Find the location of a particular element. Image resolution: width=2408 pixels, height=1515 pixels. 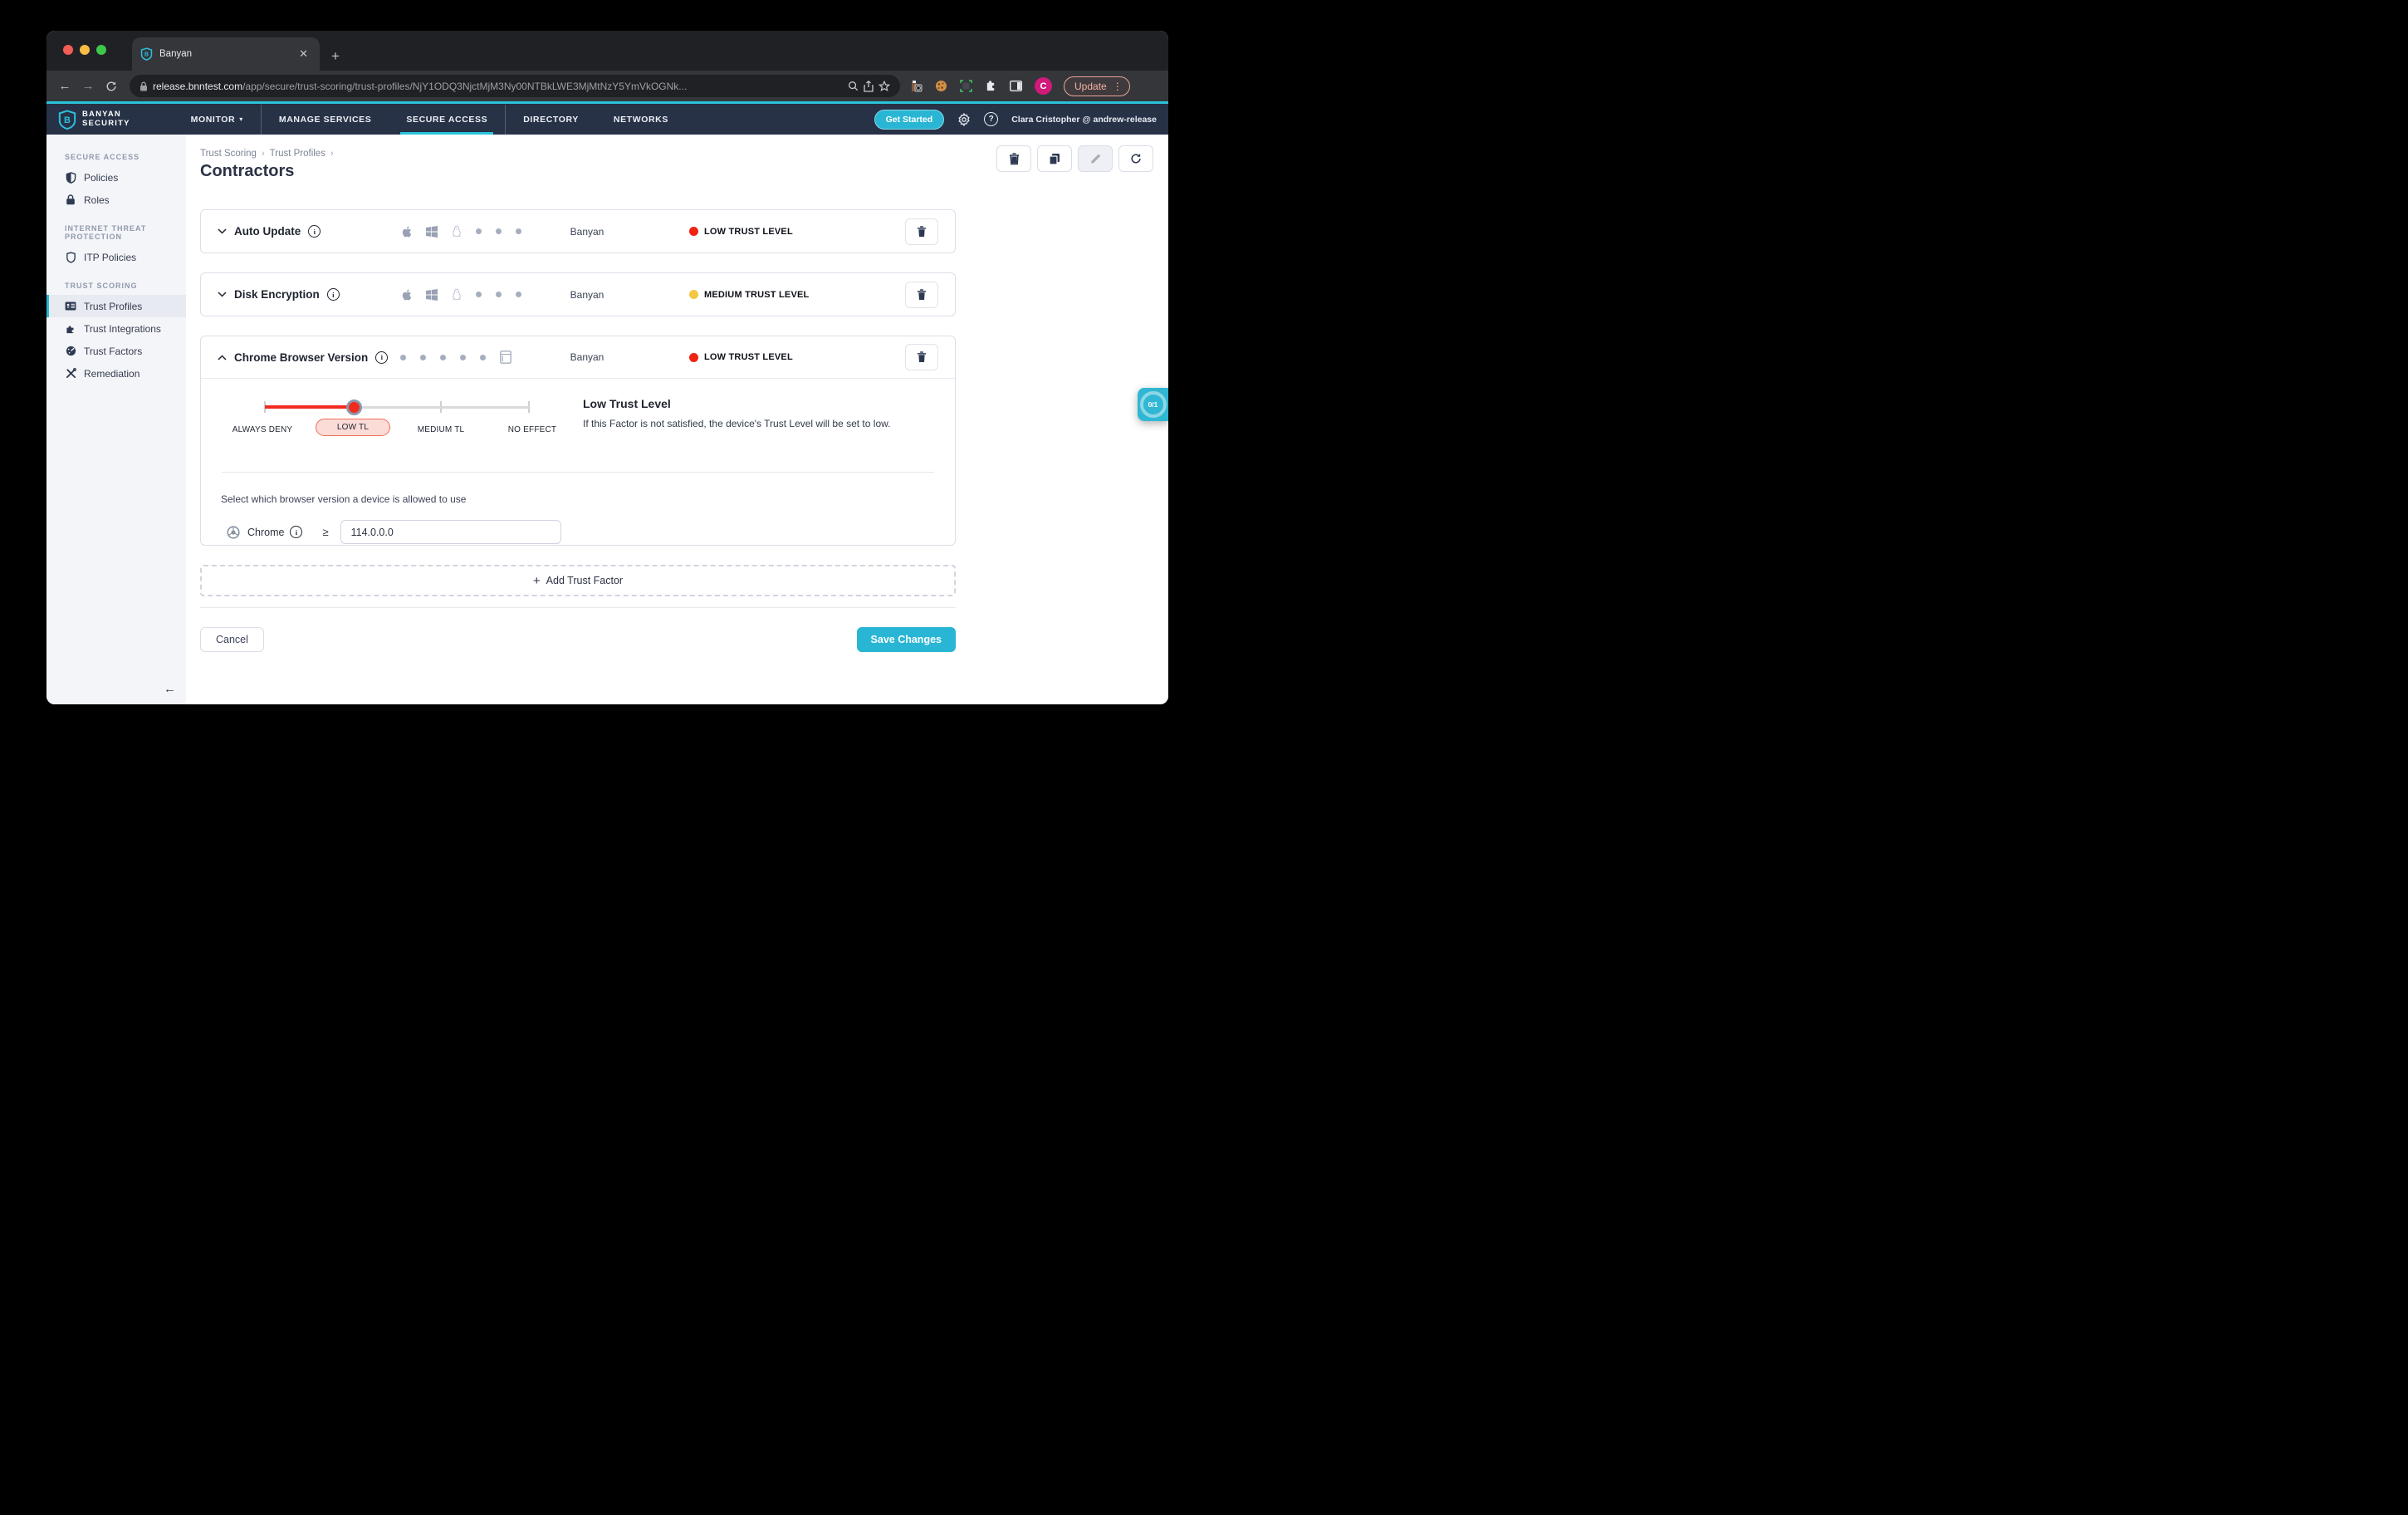

factor-card-disk-encryption: Disk Encryption i is located at coordinates (578, 294).